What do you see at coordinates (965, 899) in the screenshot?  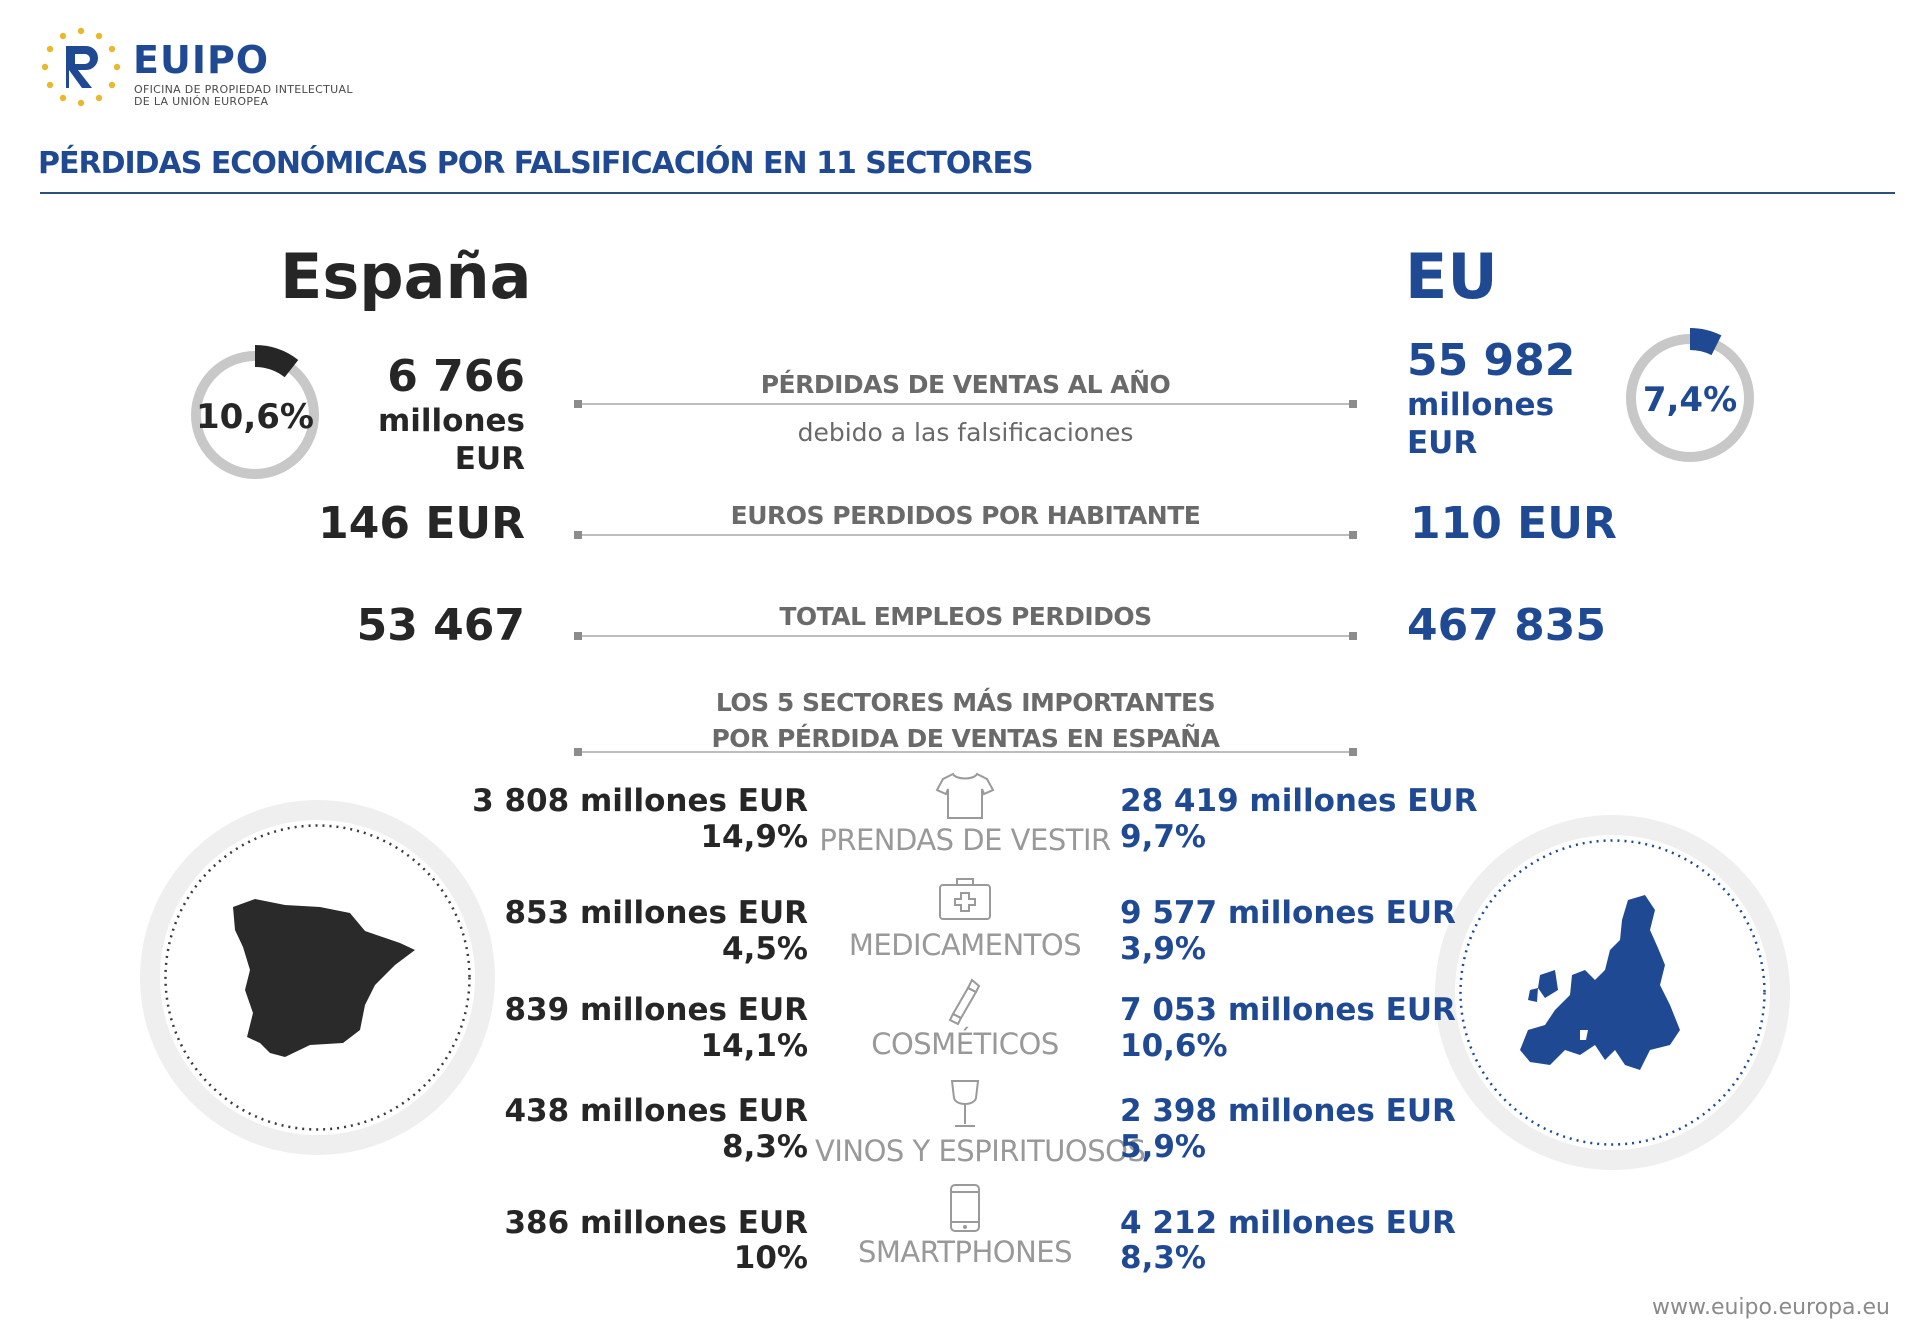 I see `medkit-icon` at bounding box center [965, 899].